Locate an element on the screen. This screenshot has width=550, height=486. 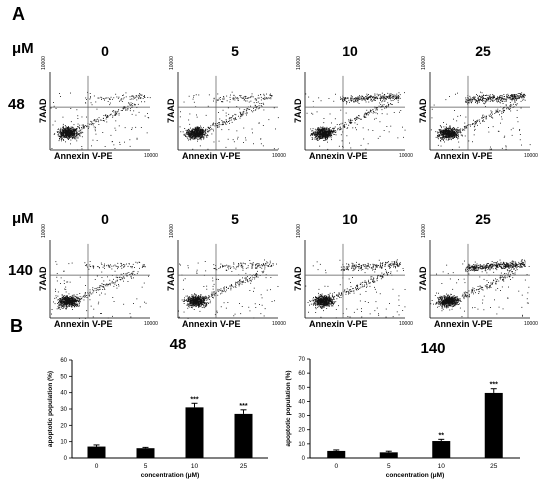
unit-label-row2: μM is located at coordinates (23, 218).